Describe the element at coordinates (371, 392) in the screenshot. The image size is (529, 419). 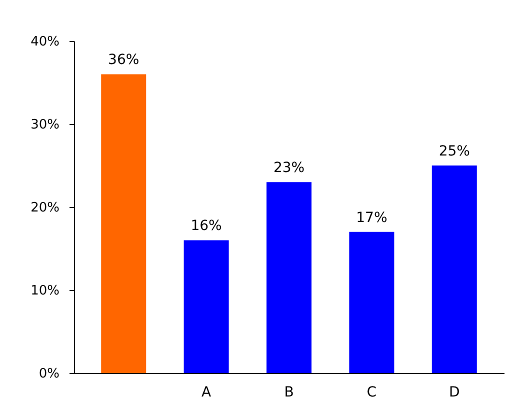
I see `x-tick-label: C` at that location.